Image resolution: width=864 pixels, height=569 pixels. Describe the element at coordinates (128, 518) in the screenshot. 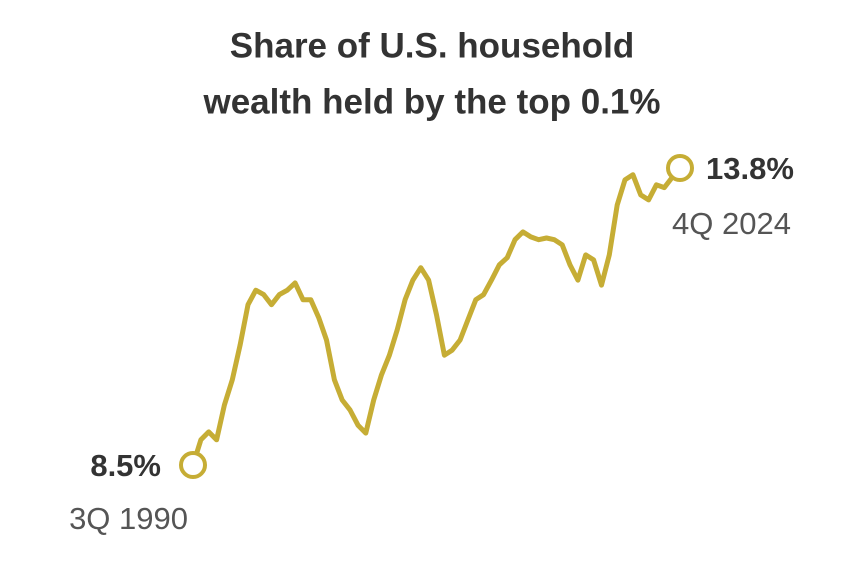

I see `category-label: 3Q 1990` at that location.